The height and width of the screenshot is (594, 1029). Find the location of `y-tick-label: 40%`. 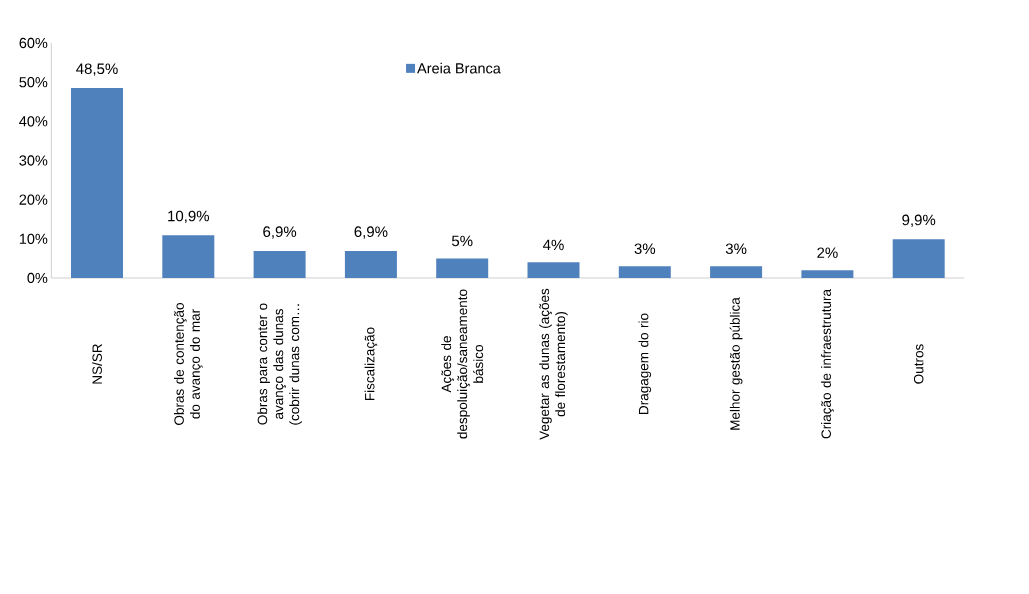

y-tick-label: 40% is located at coordinates (33, 121).